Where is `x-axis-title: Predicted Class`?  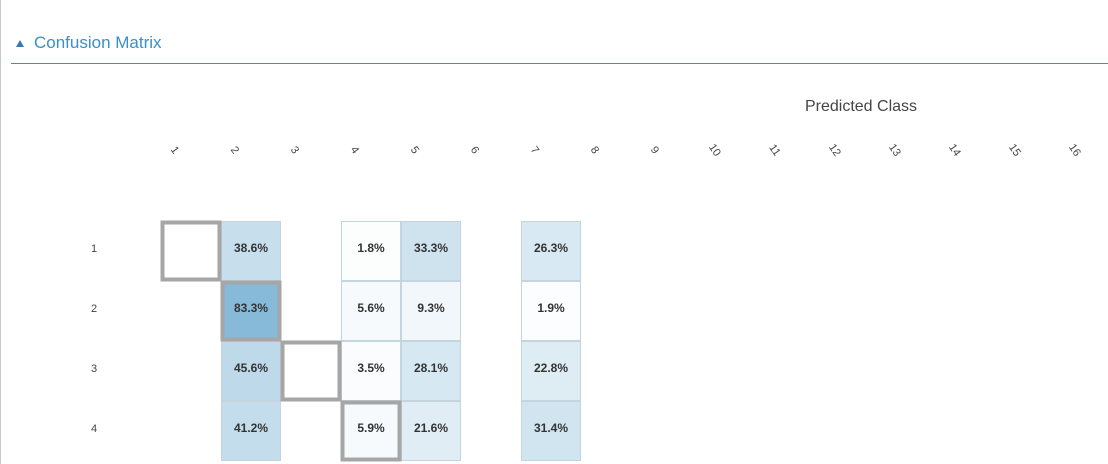
x-axis-title: Predicted Class is located at coordinates (861, 106).